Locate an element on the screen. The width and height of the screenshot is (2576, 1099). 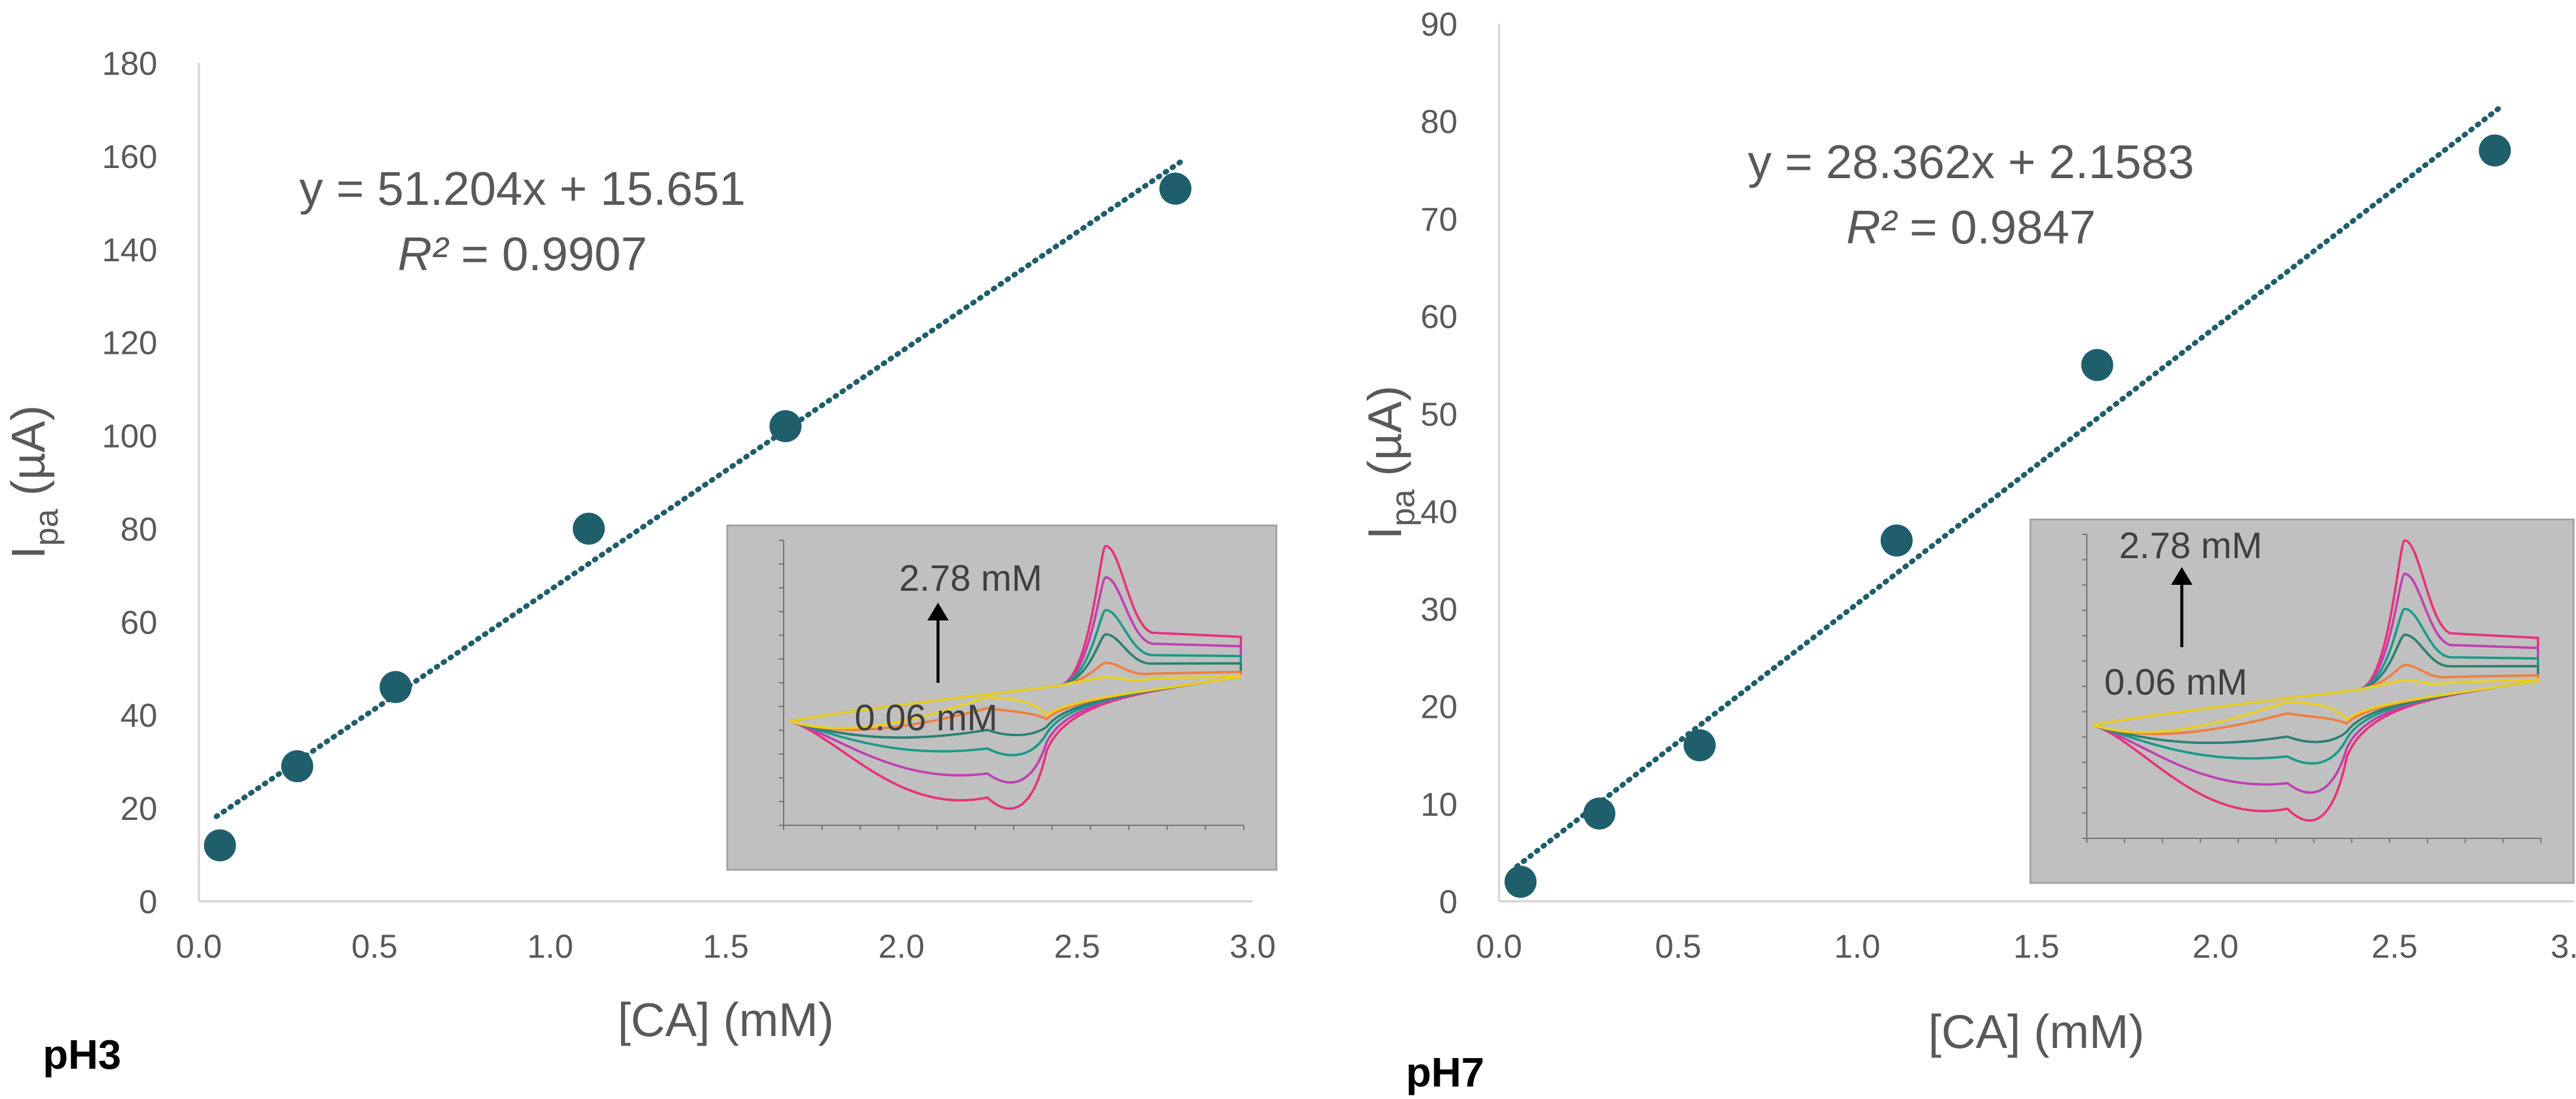
y-tick-label: 120 is located at coordinates (129, 343).